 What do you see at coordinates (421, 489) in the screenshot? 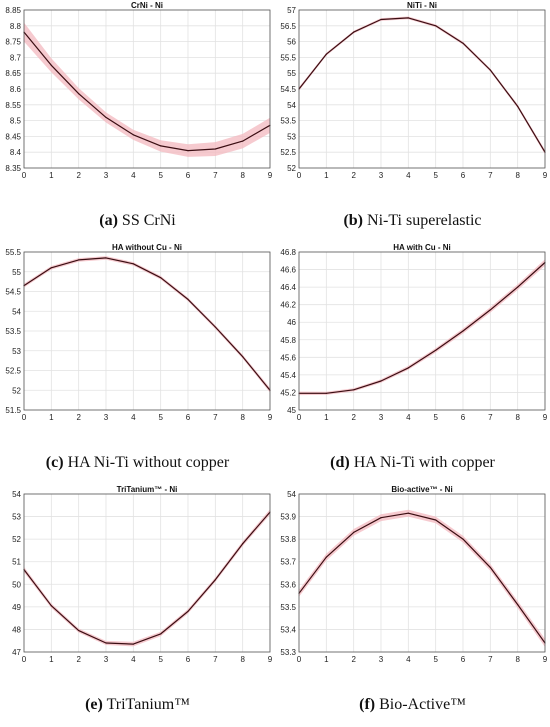
I see `chart-title: Bio-active™ - Ni` at bounding box center [421, 489].